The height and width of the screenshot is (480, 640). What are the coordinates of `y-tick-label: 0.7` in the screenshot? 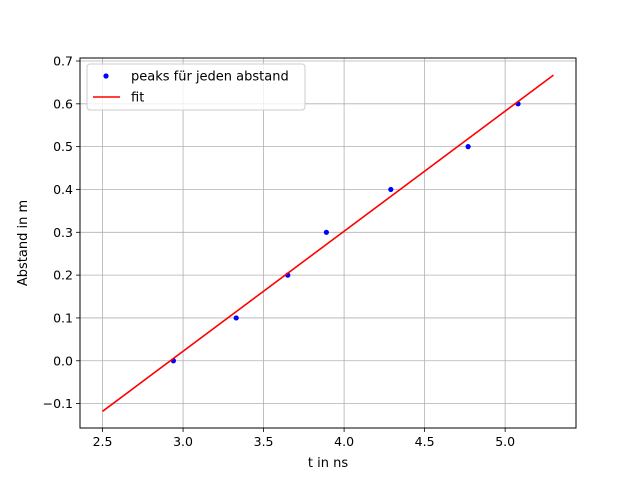 It's located at (63, 60).